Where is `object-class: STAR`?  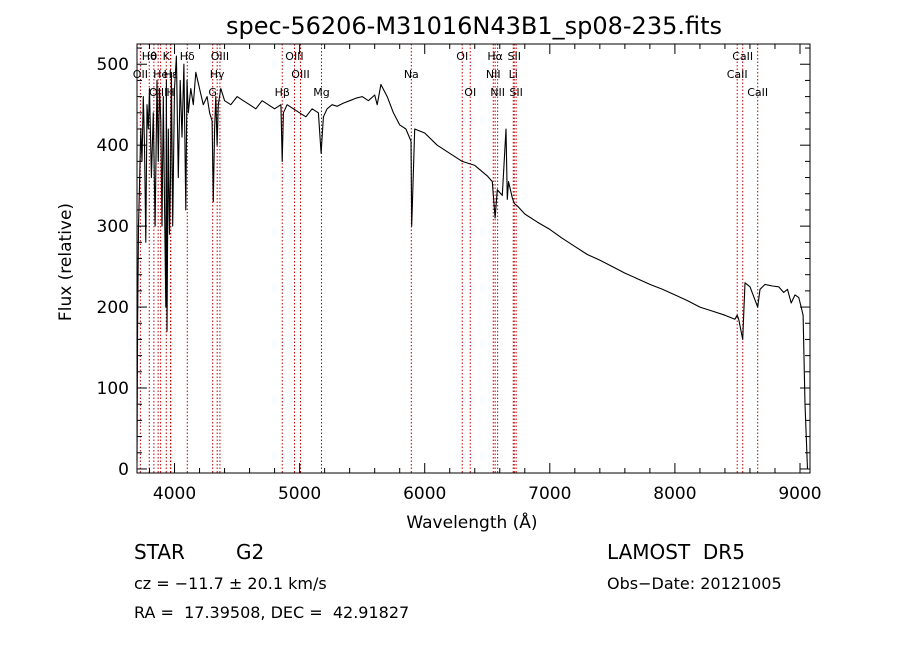
object-class: STAR is located at coordinates (159, 552).